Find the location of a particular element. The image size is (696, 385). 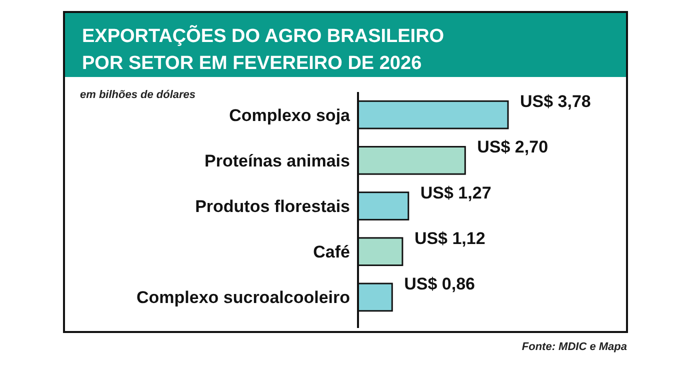

text: em bilhões de dólares is located at coordinates (138, 95).